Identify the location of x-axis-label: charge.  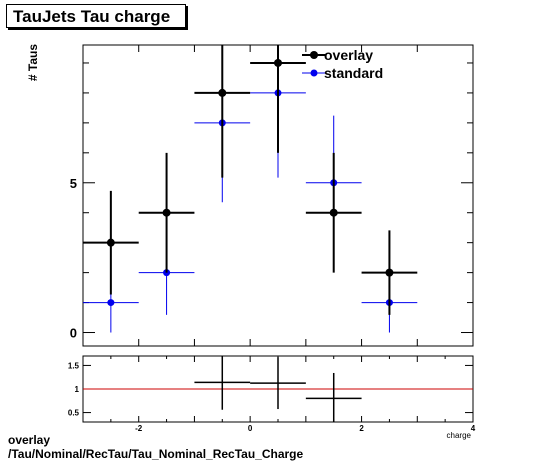
(459, 435).